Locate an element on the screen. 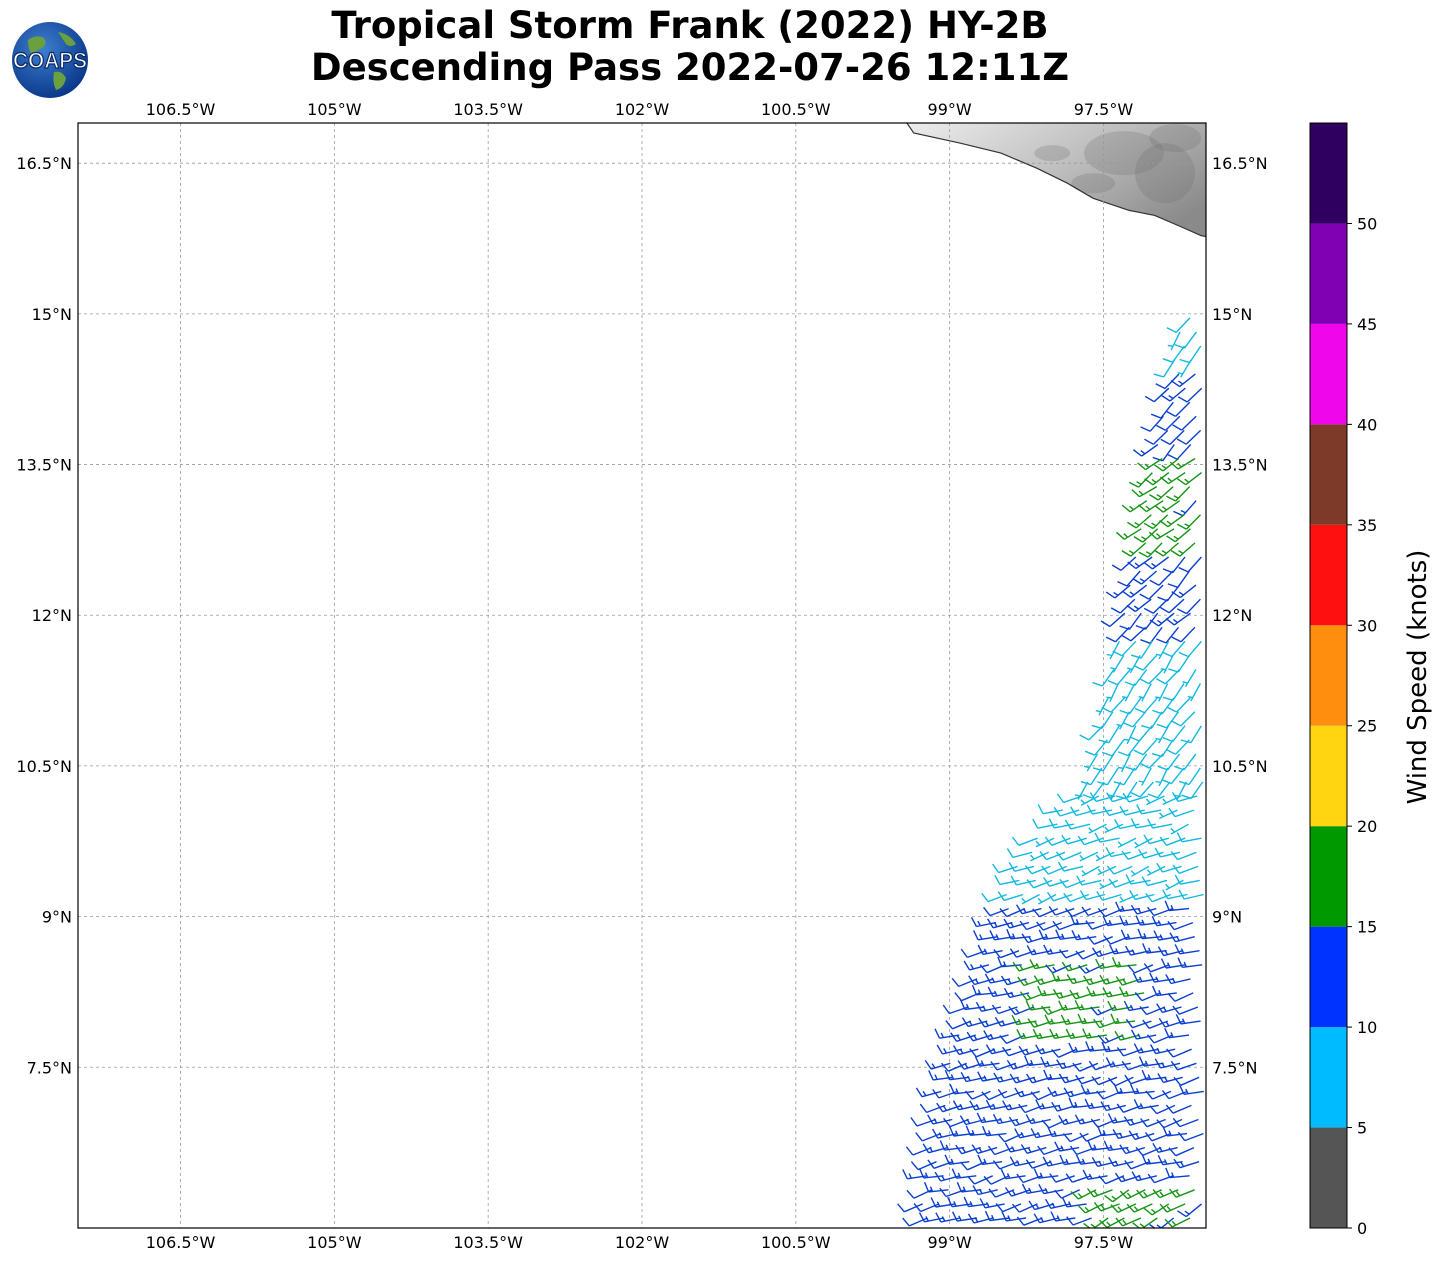  bottom-lon-tick-label: 97.5°W is located at coordinates (1104, 1242).